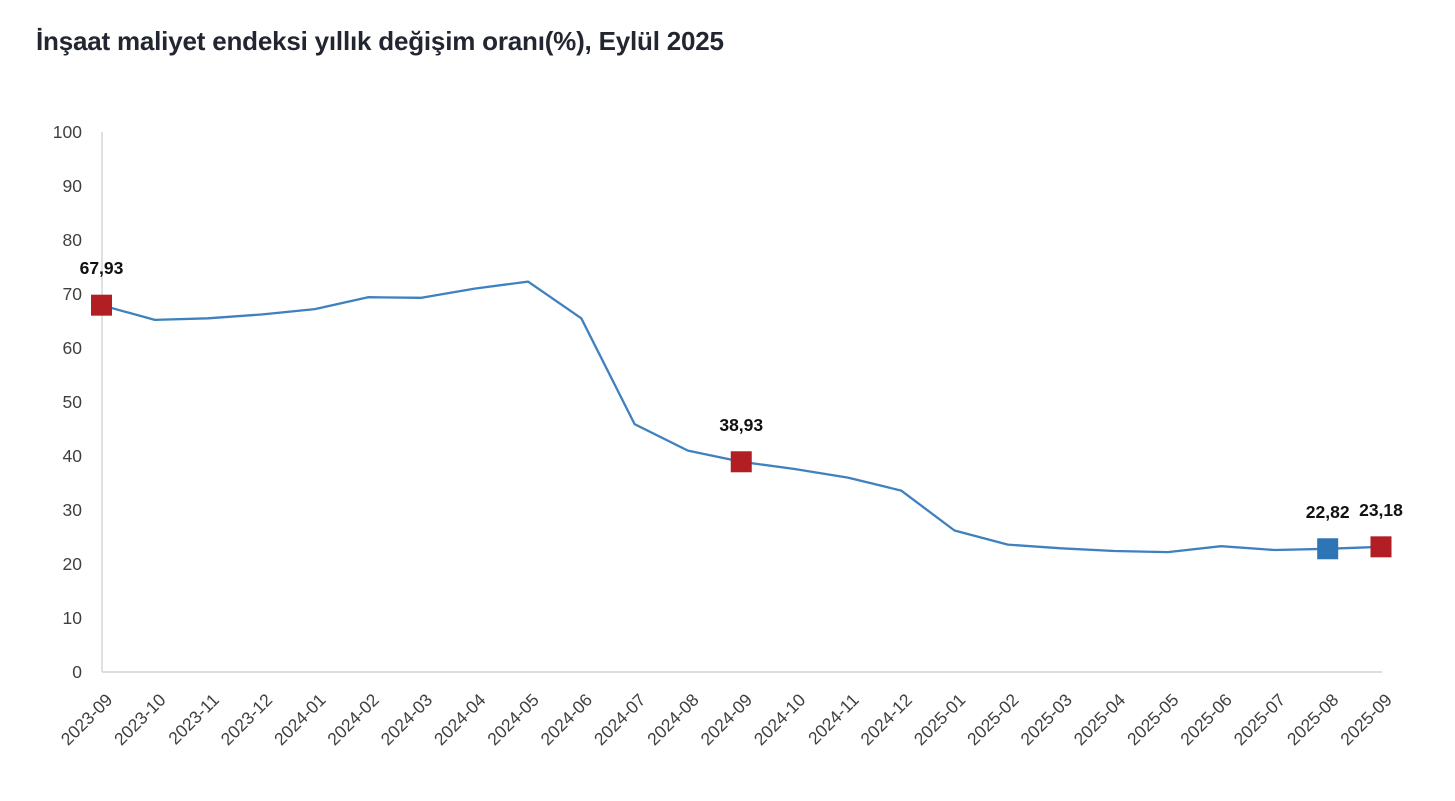  Describe the element at coordinates (567, 720) in the screenshot. I see `x-tick-label: 2024-06` at that location.